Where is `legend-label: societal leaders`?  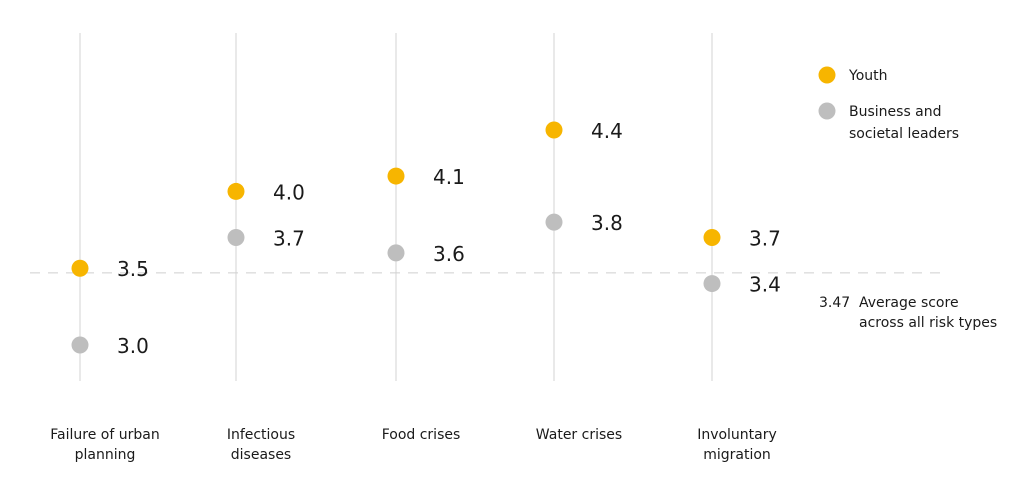 legend-label: societal leaders is located at coordinates (904, 134).